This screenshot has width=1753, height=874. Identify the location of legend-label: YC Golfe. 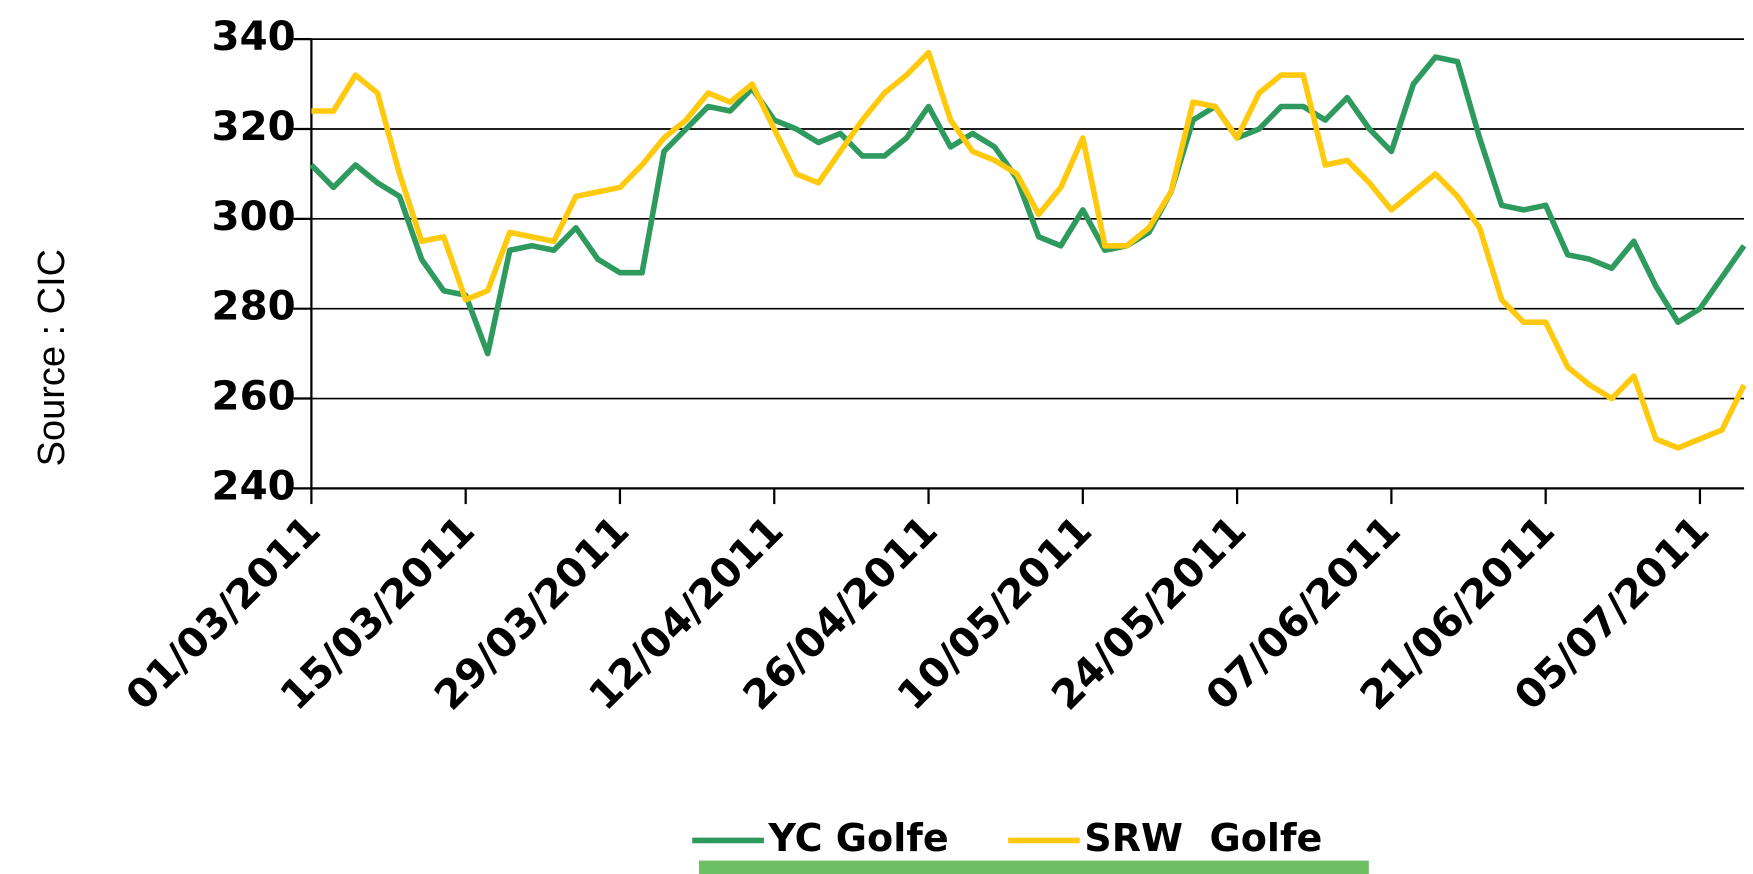
(857, 838).